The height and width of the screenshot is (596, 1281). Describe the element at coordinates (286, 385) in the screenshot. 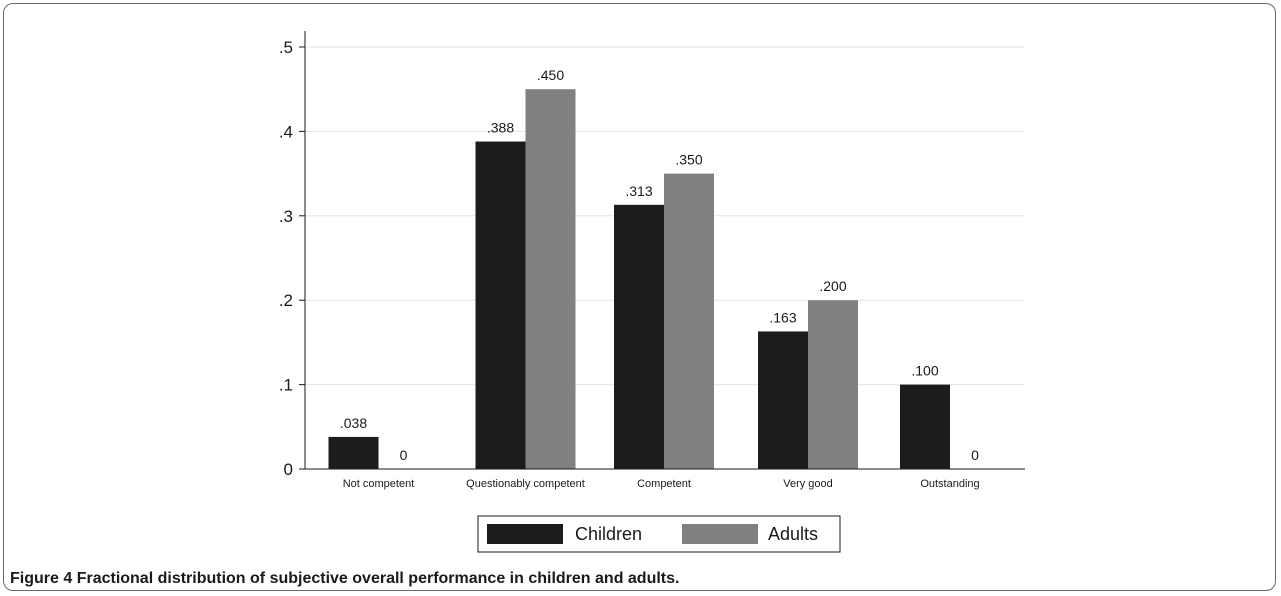

I see `y-tick-label: .1` at that location.